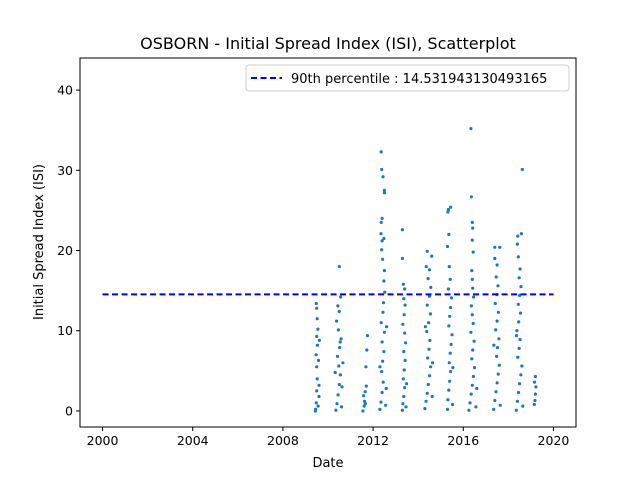  Describe the element at coordinates (65, 250) in the screenshot. I see `y-tick-label: 20` at that location.